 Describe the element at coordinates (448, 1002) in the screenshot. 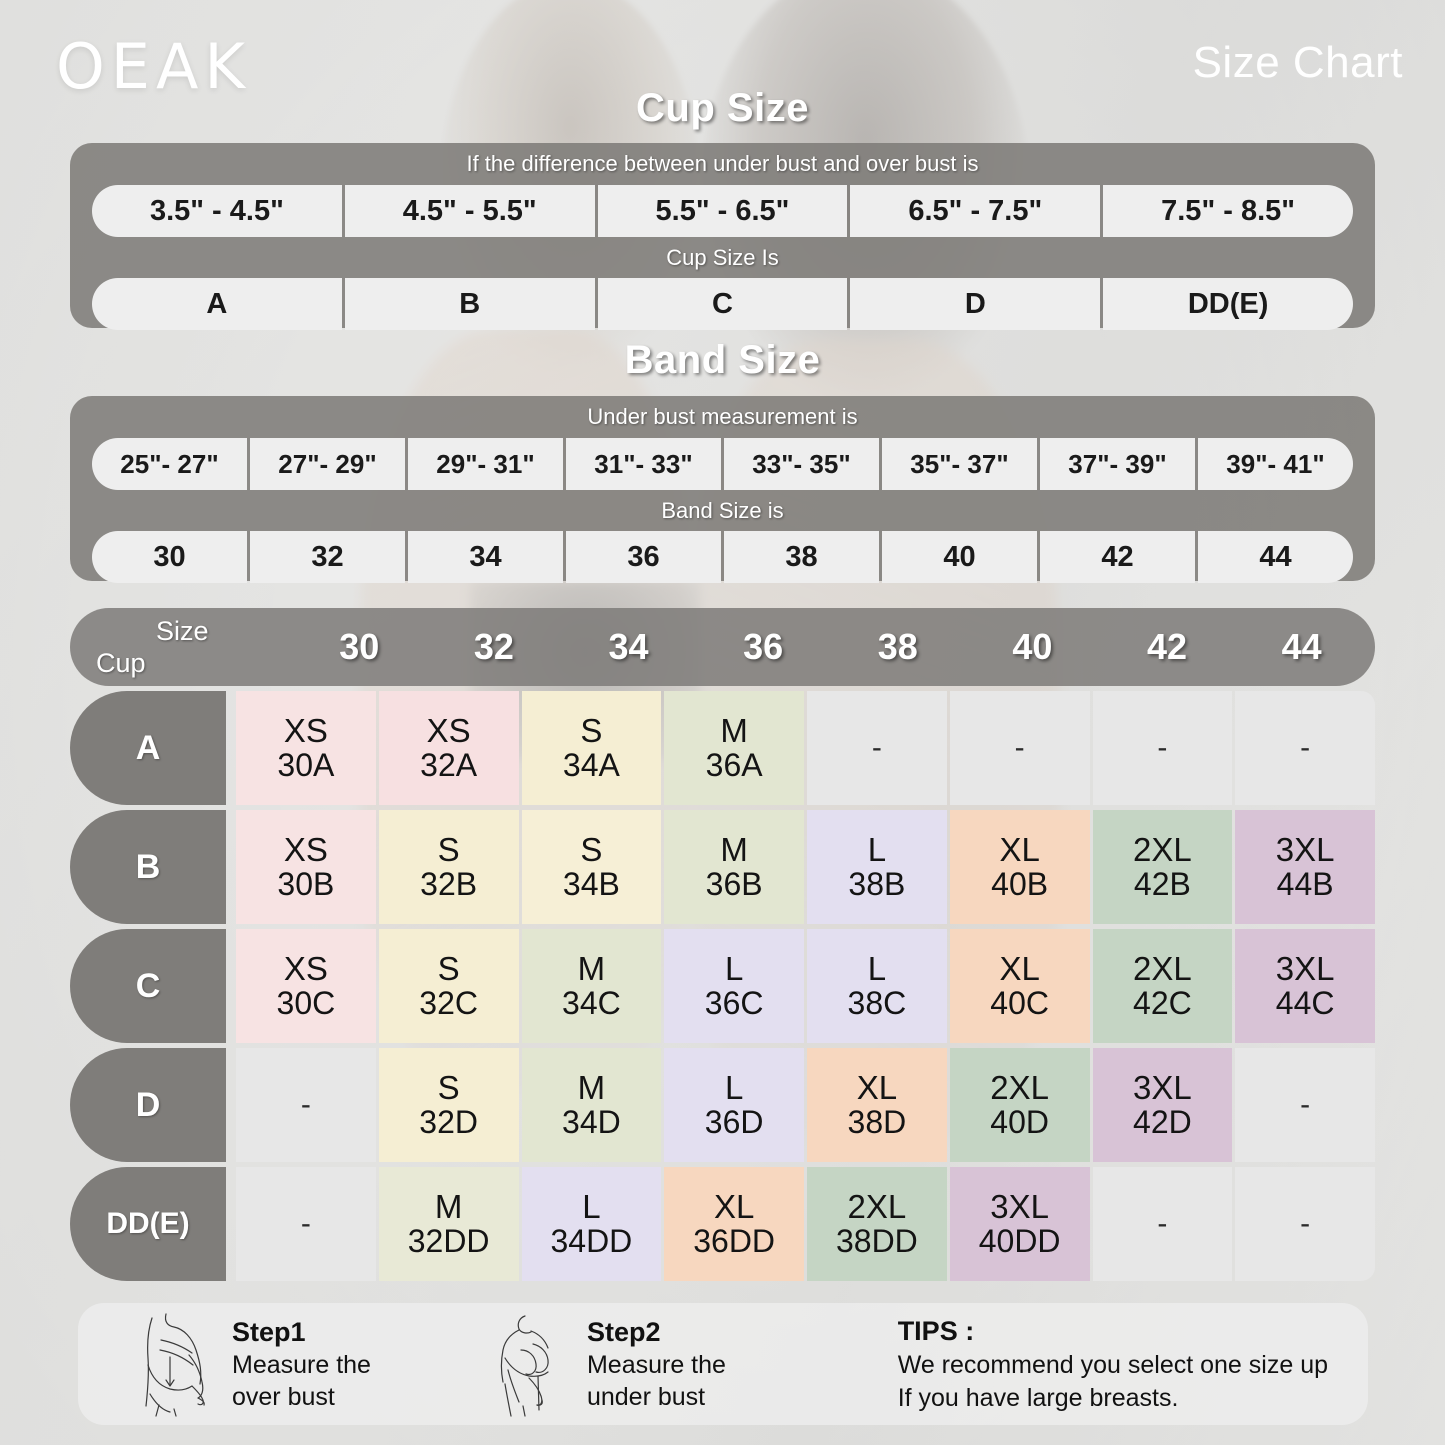

I see `matrix-cell-code: 32C` at that location.